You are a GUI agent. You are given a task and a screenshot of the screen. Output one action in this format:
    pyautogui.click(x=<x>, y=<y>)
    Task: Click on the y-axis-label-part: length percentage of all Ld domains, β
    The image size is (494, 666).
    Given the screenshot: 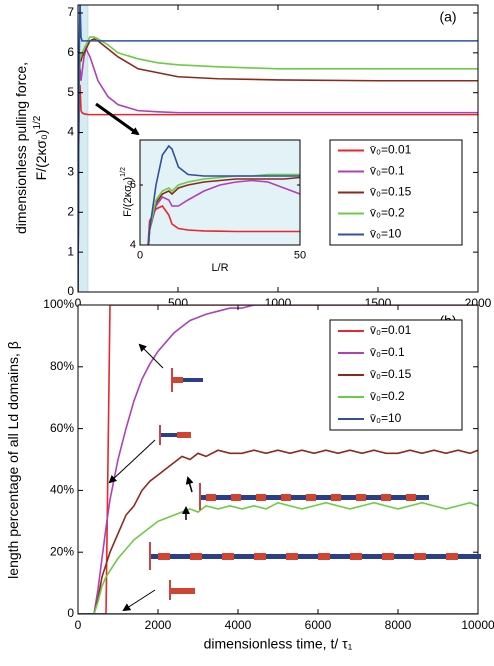 What is the action you would take?
    pyautogui.click(x=13, y=460)
    